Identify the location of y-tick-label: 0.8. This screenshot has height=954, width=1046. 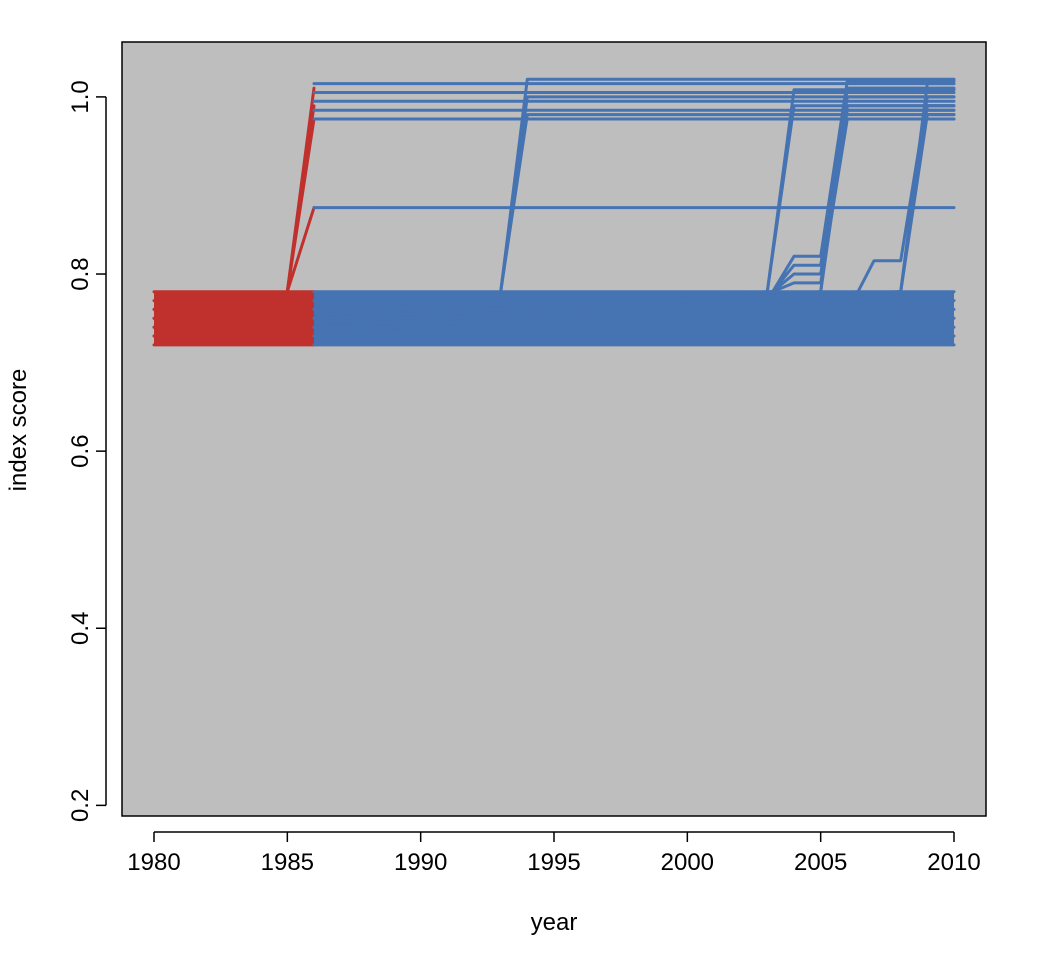
(80, 273).